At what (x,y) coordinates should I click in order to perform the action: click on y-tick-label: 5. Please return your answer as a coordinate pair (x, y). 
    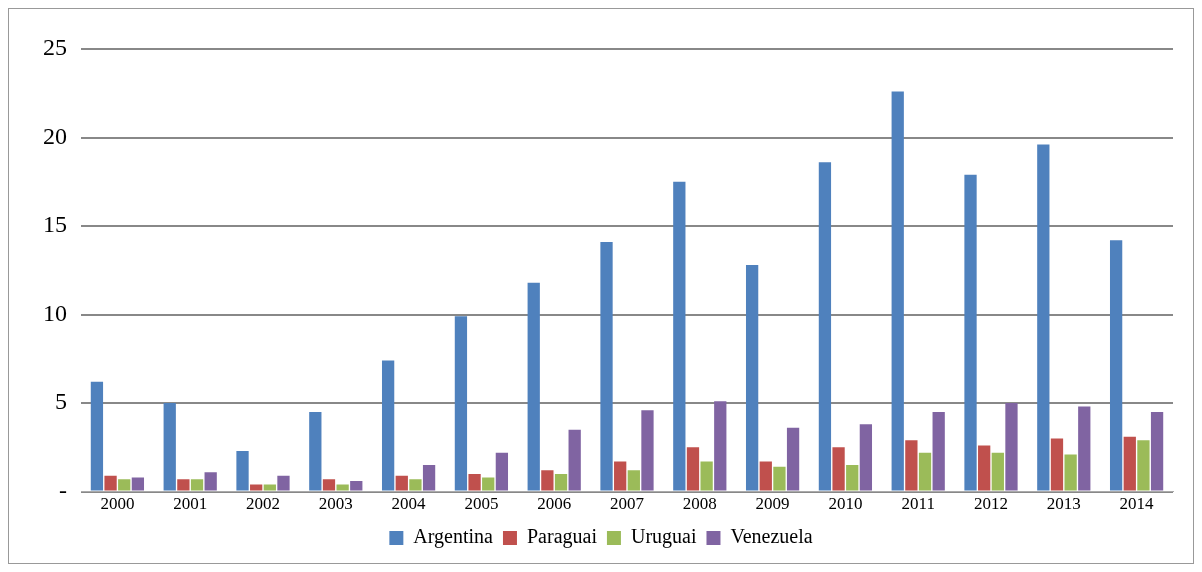
    Looking at the image, I should click on (61, 401).